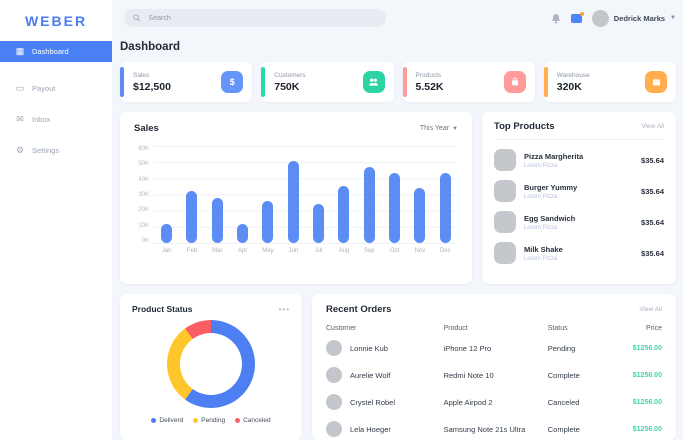 The image size is (690, 448). I want to click on product-status-donut, so click(211, 364).